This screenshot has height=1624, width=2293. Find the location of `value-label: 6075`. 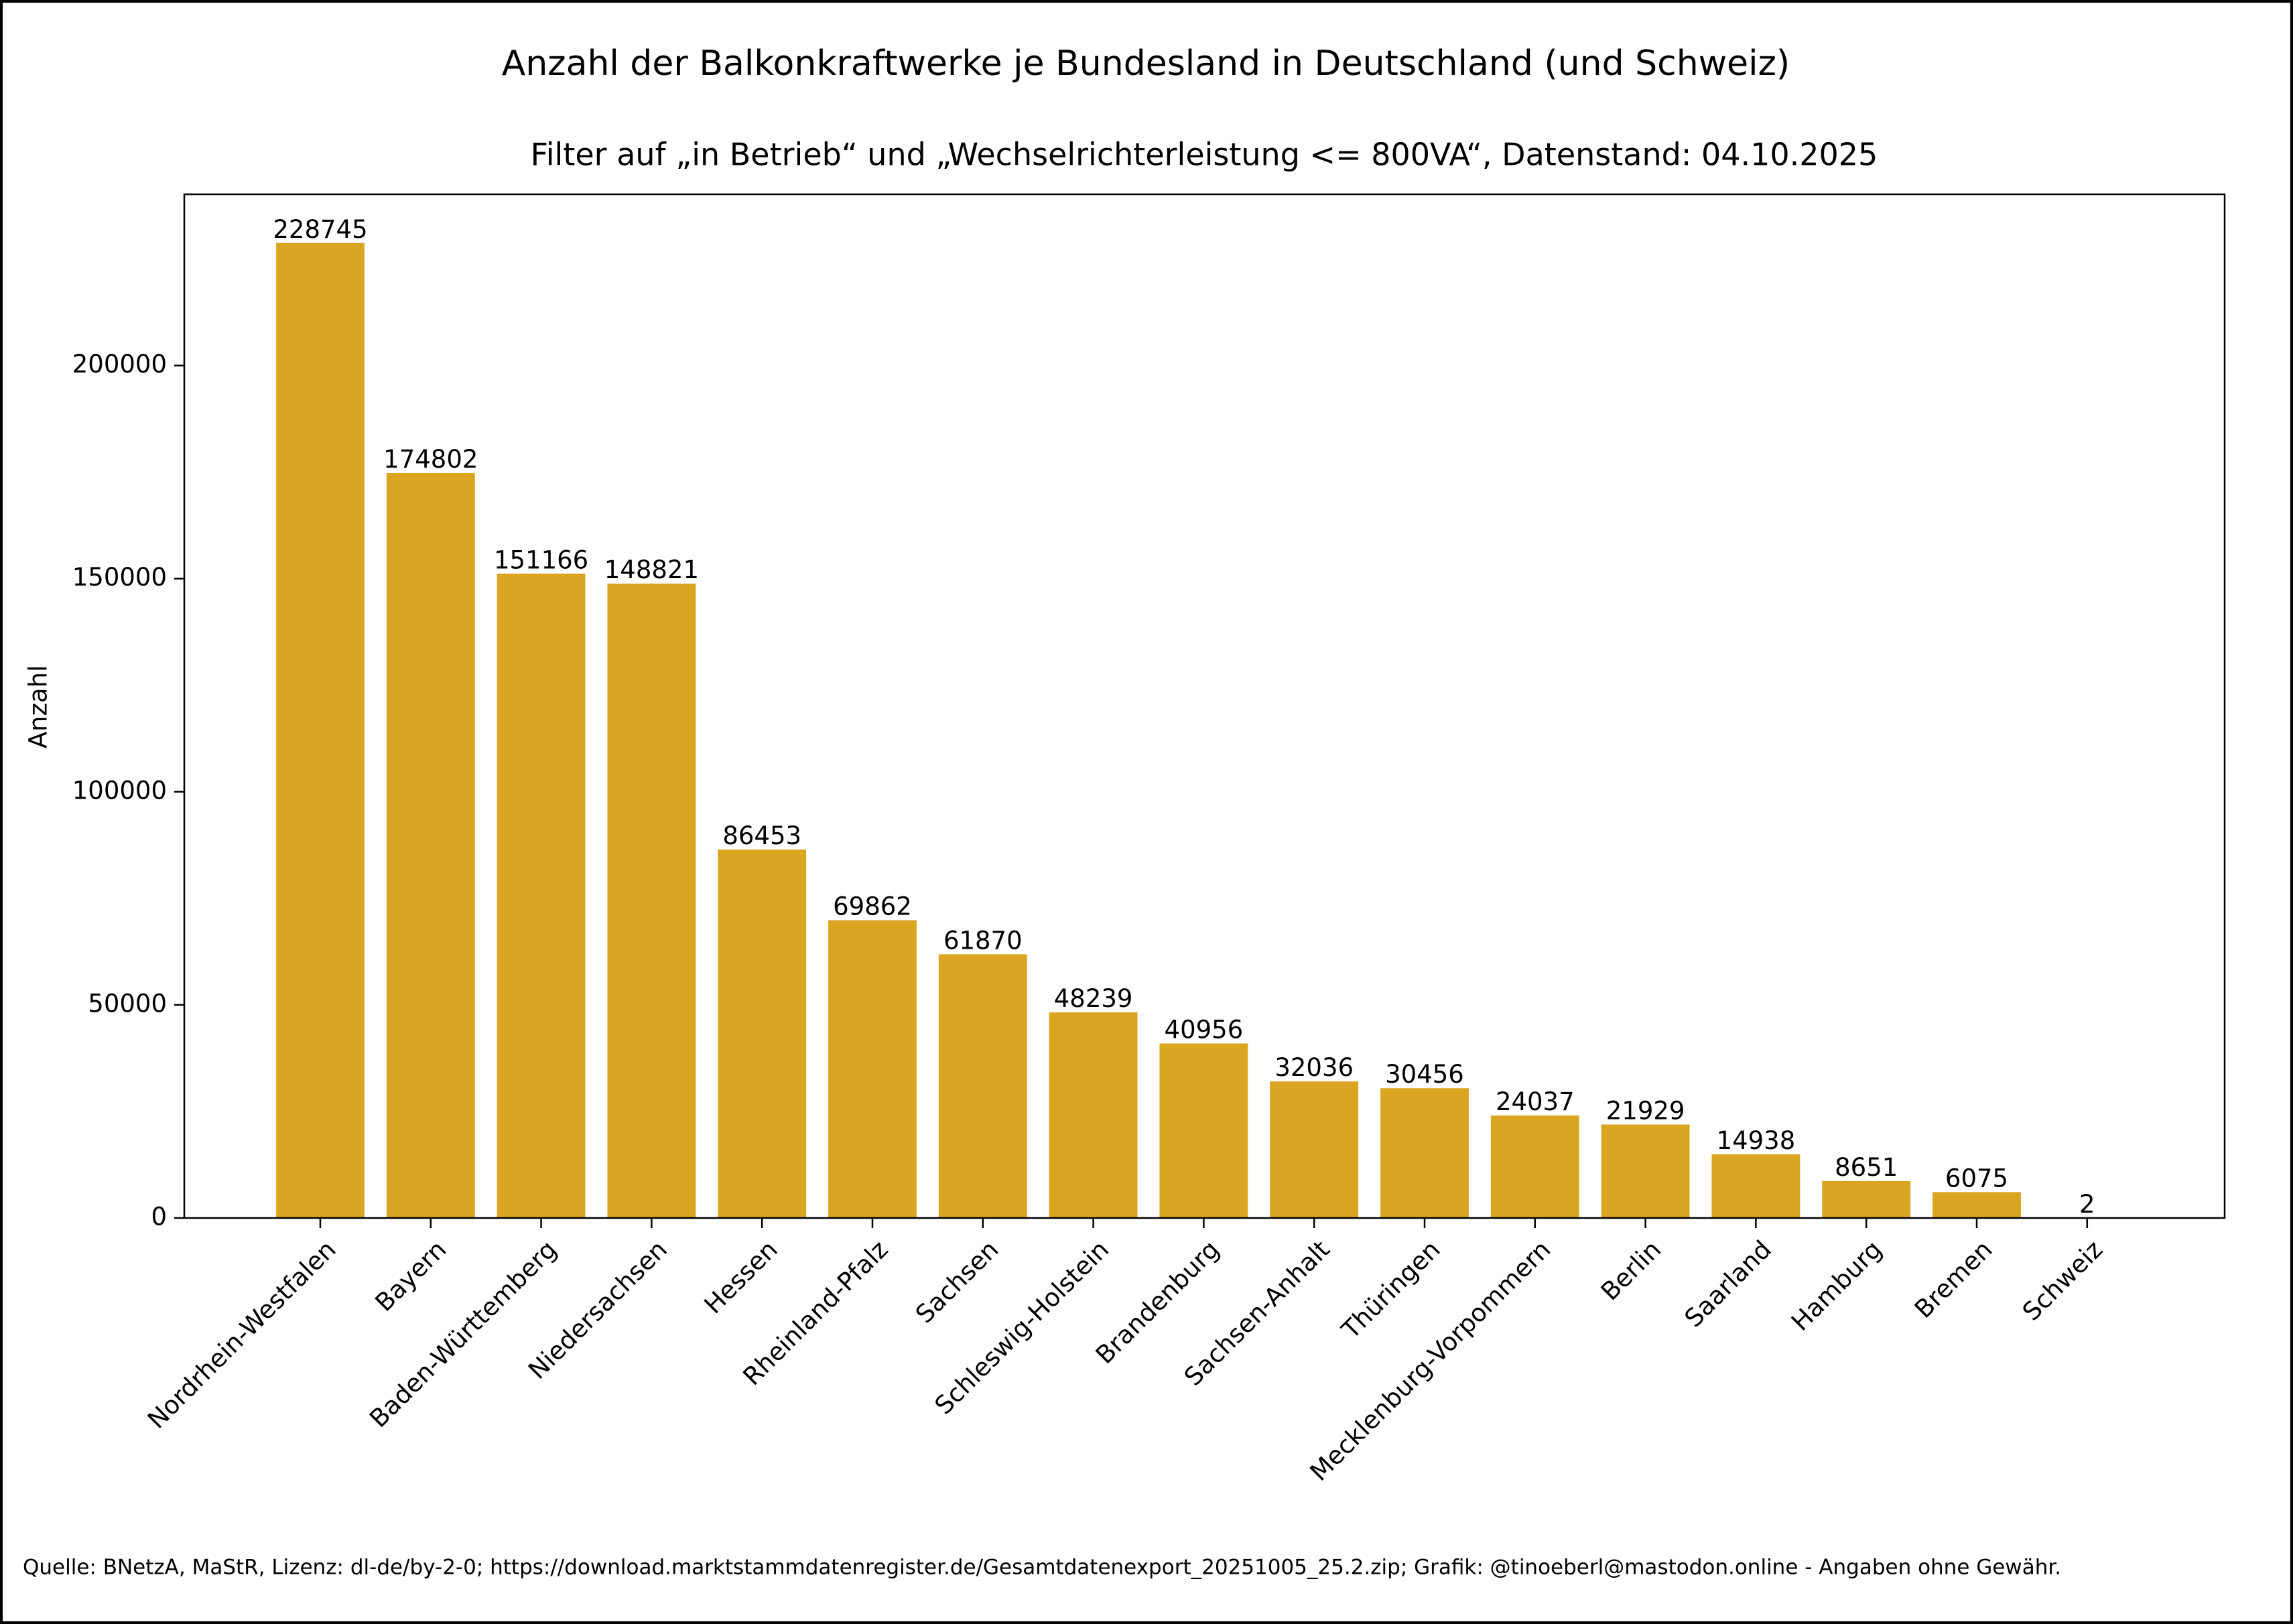

value-label: 6075 is located at coordinates (1977, 1178).